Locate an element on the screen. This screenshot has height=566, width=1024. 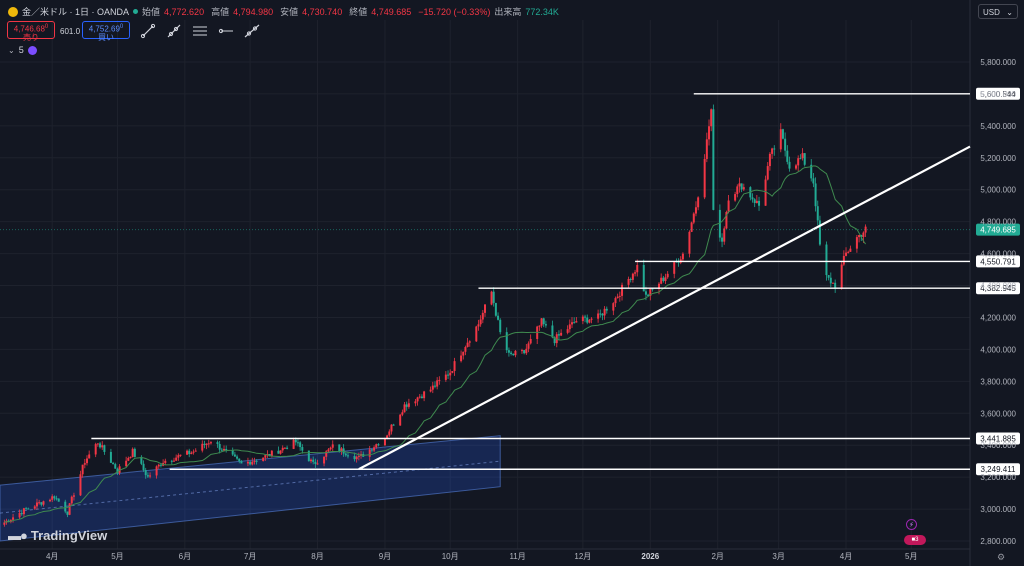
y-tick-label: 2,800.000 is located at coordinates (998, 541).